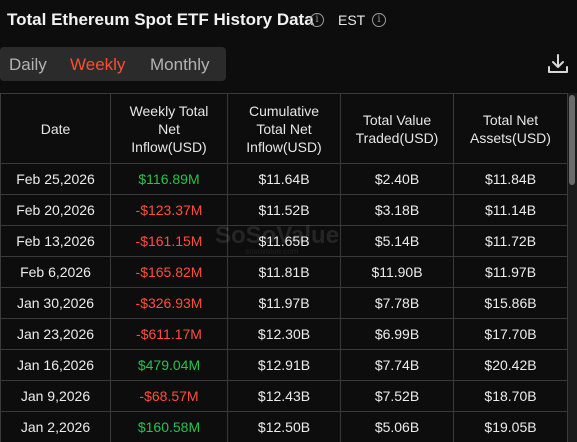  Describe the element at coordinates (510, 334) in the screenshot. I see `net-assets-cell: $17.70B` at that location.